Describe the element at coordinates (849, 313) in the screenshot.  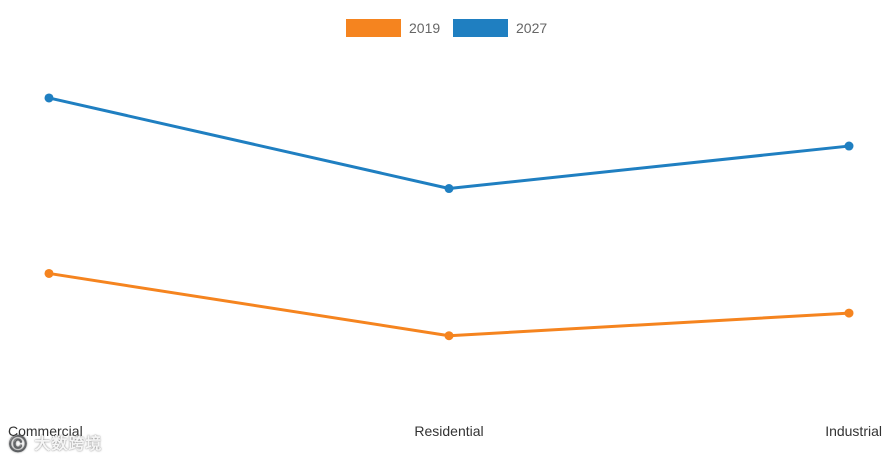
I see `data-point-2019-industrial` at that location.